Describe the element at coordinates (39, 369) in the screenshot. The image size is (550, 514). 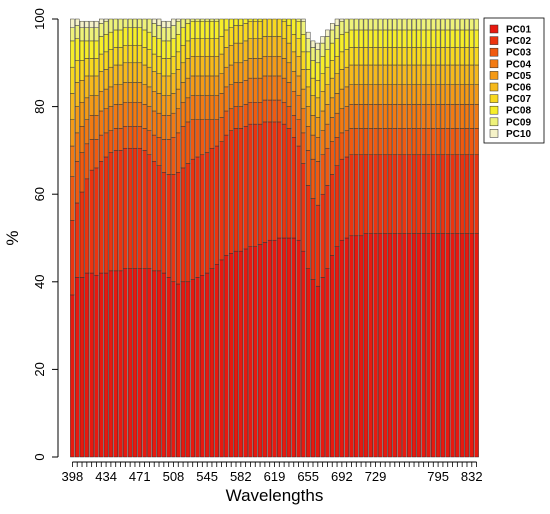
I see `y-tick-label-20: 20` at that location.